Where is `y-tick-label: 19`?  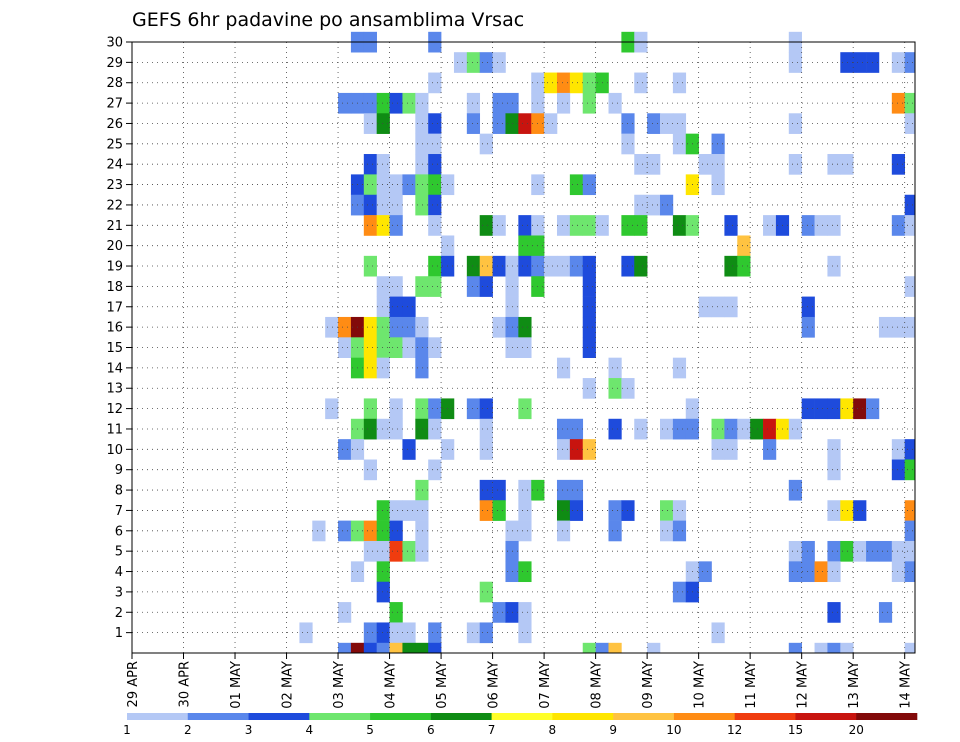
y-tick-label: 19 is located at coordinates (114, 267).